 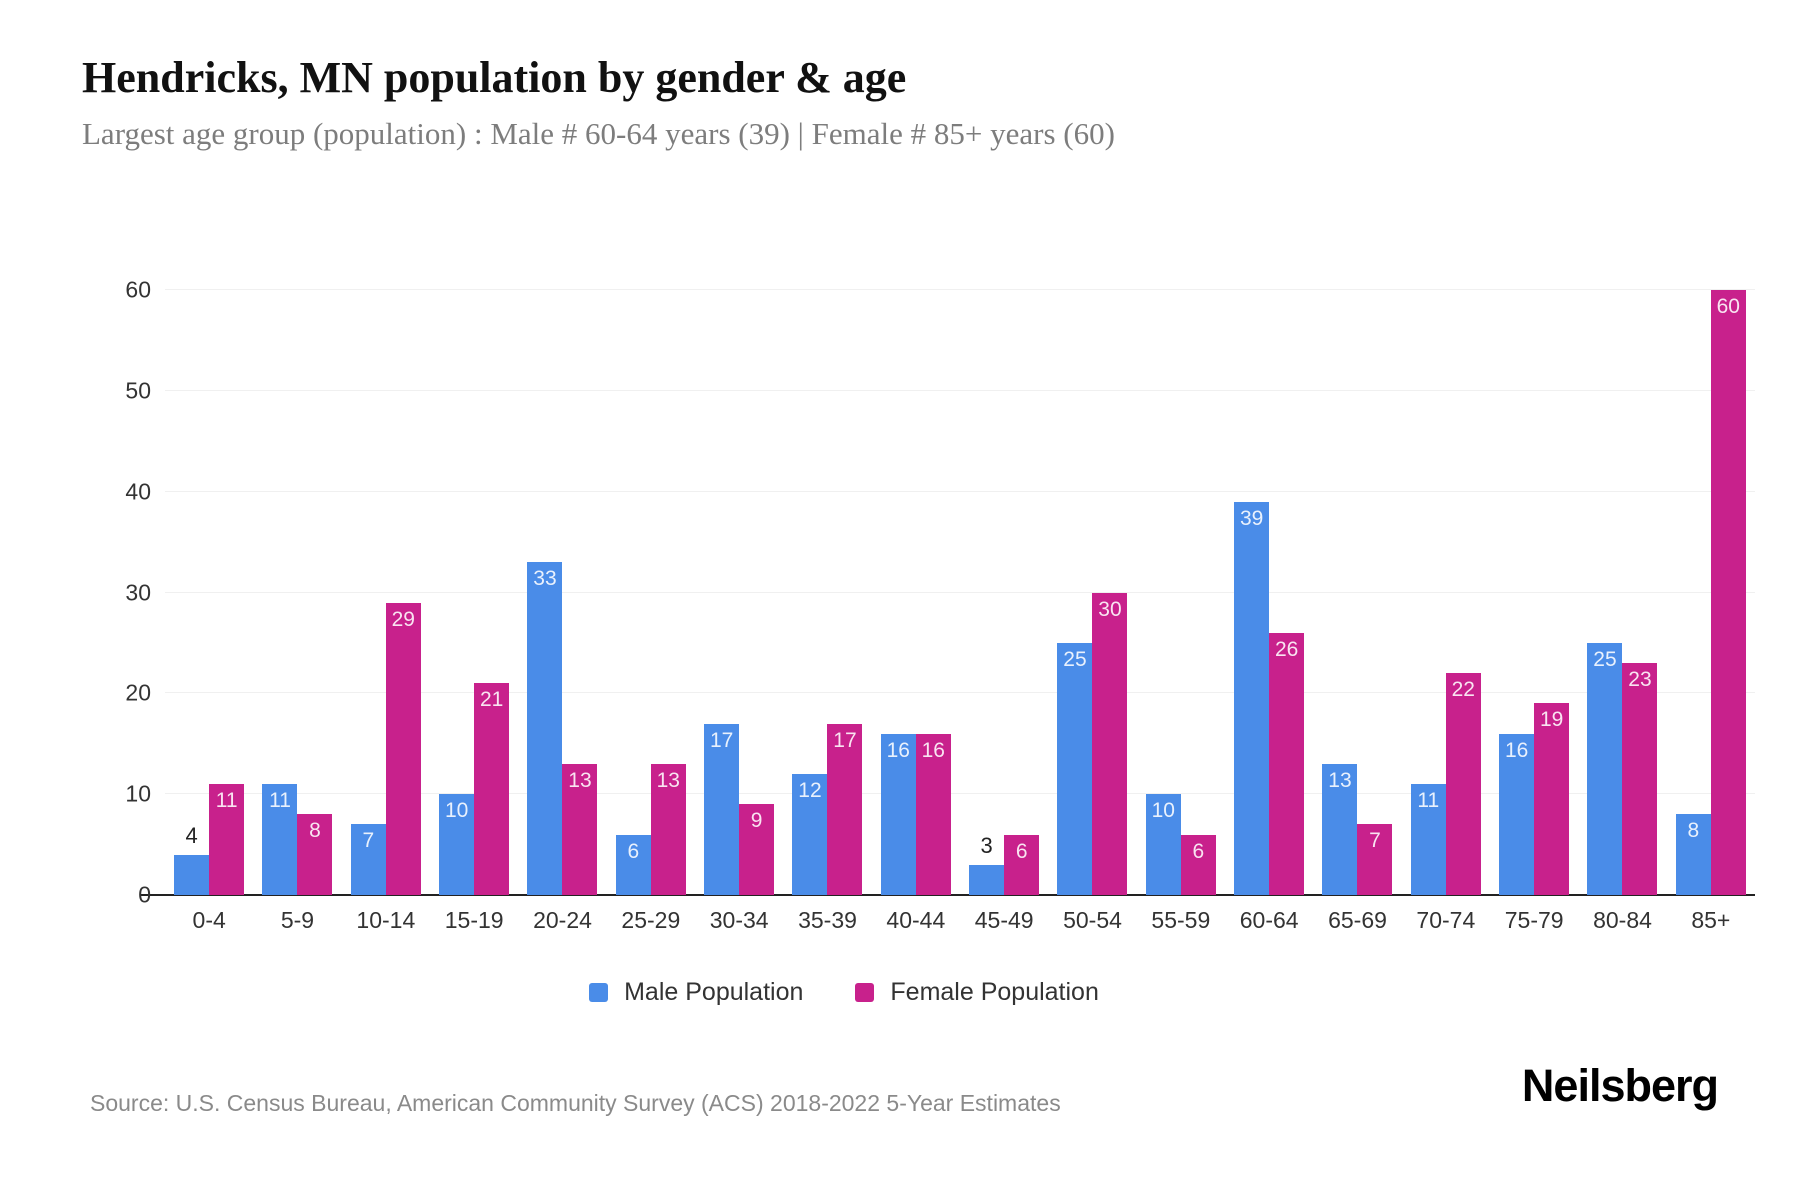 What do you see at coordinates (1711, 611) in the screenshot?
I see `bar-group-85+: 8 60 85+` at bounding box center [1711, 611].